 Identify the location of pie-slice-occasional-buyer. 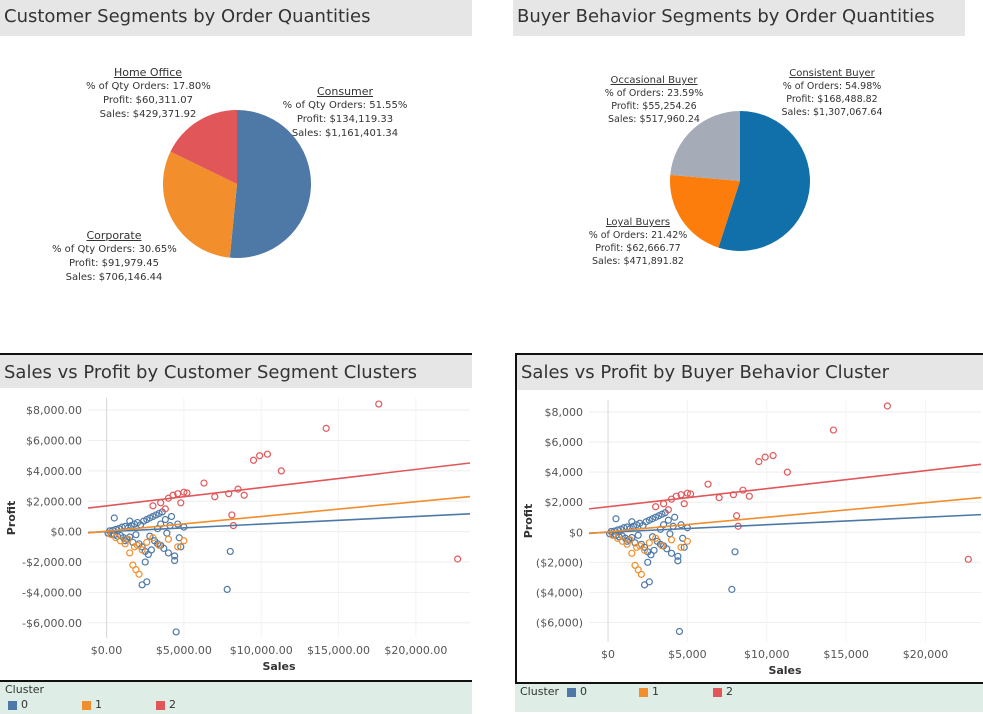
(705, 146).